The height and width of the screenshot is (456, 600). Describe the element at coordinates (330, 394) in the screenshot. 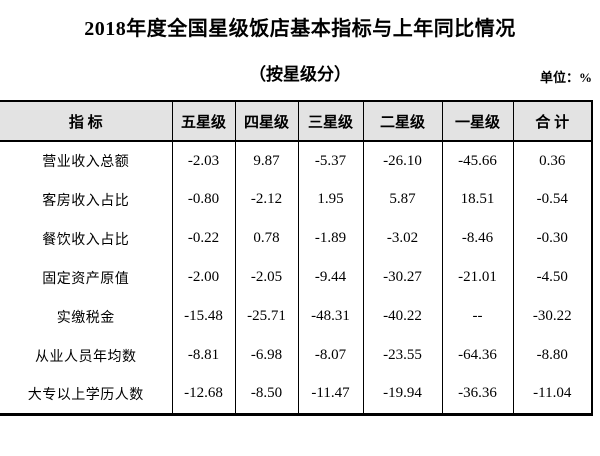

I see `value-cell: -11.47` at that location.